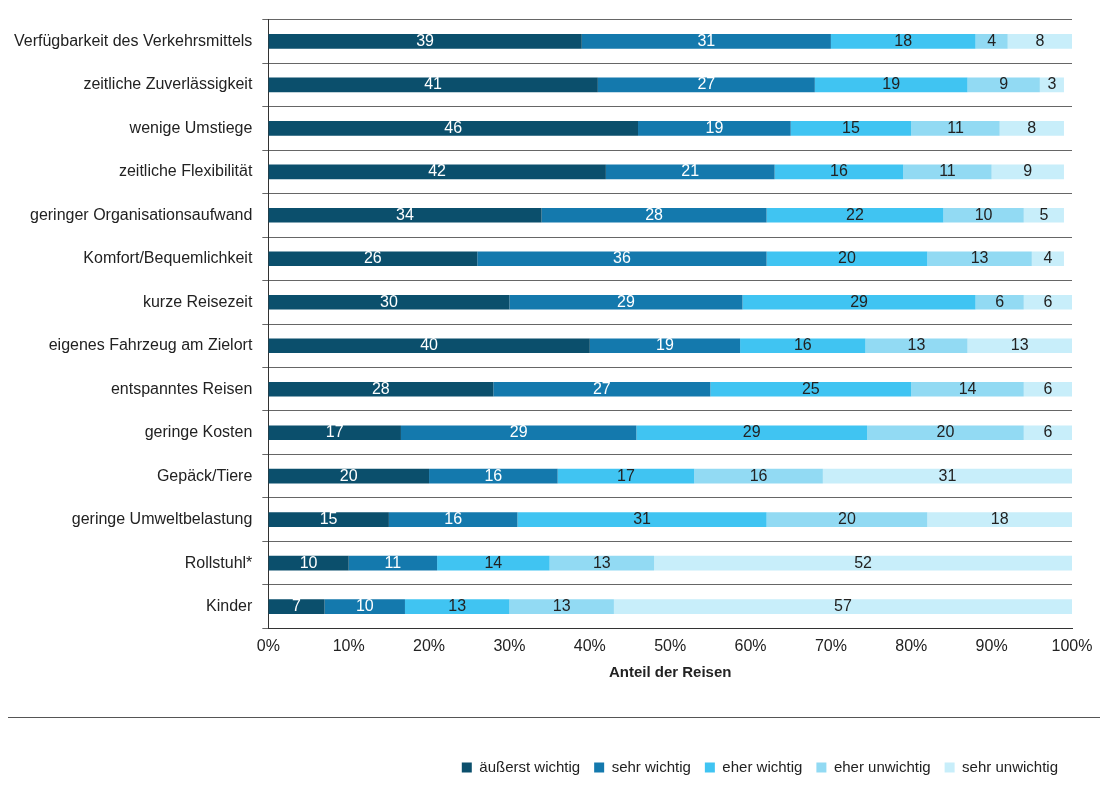 The height and width of the screenshot is (787, 1100). Describe the element at coordinates (999, 519) in the screenshot. I see `data-label: 18` at that location.